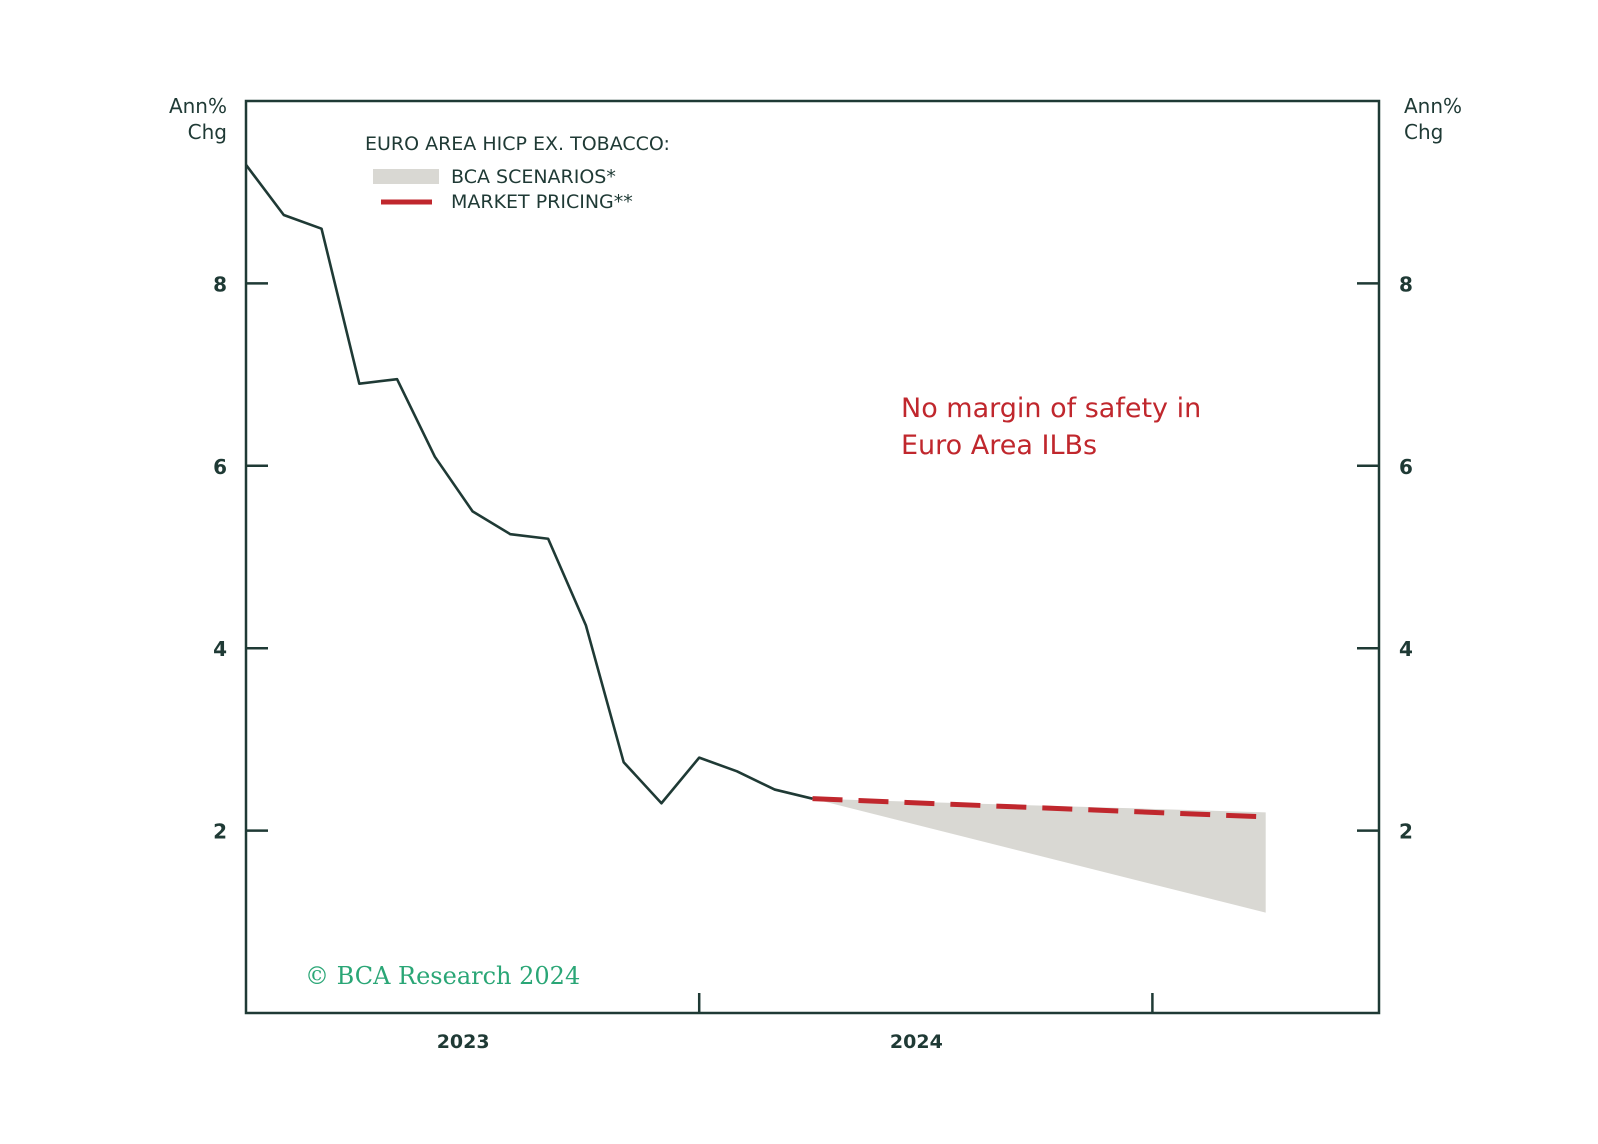 The height and width of the screenshot is (1144, 1598). What do you see at coordinates (533, 177) in the screenshot?
I see `legend-band-label: BCA SCENARIOS*` at bounding box center [533, 177].